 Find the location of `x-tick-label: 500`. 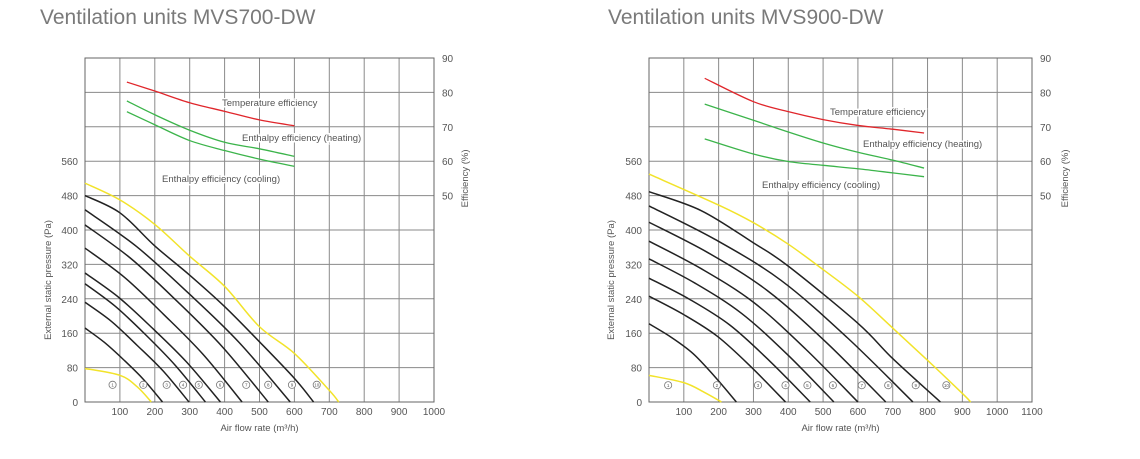

x-tick-label: 500 is located at coordinates (823, 412).